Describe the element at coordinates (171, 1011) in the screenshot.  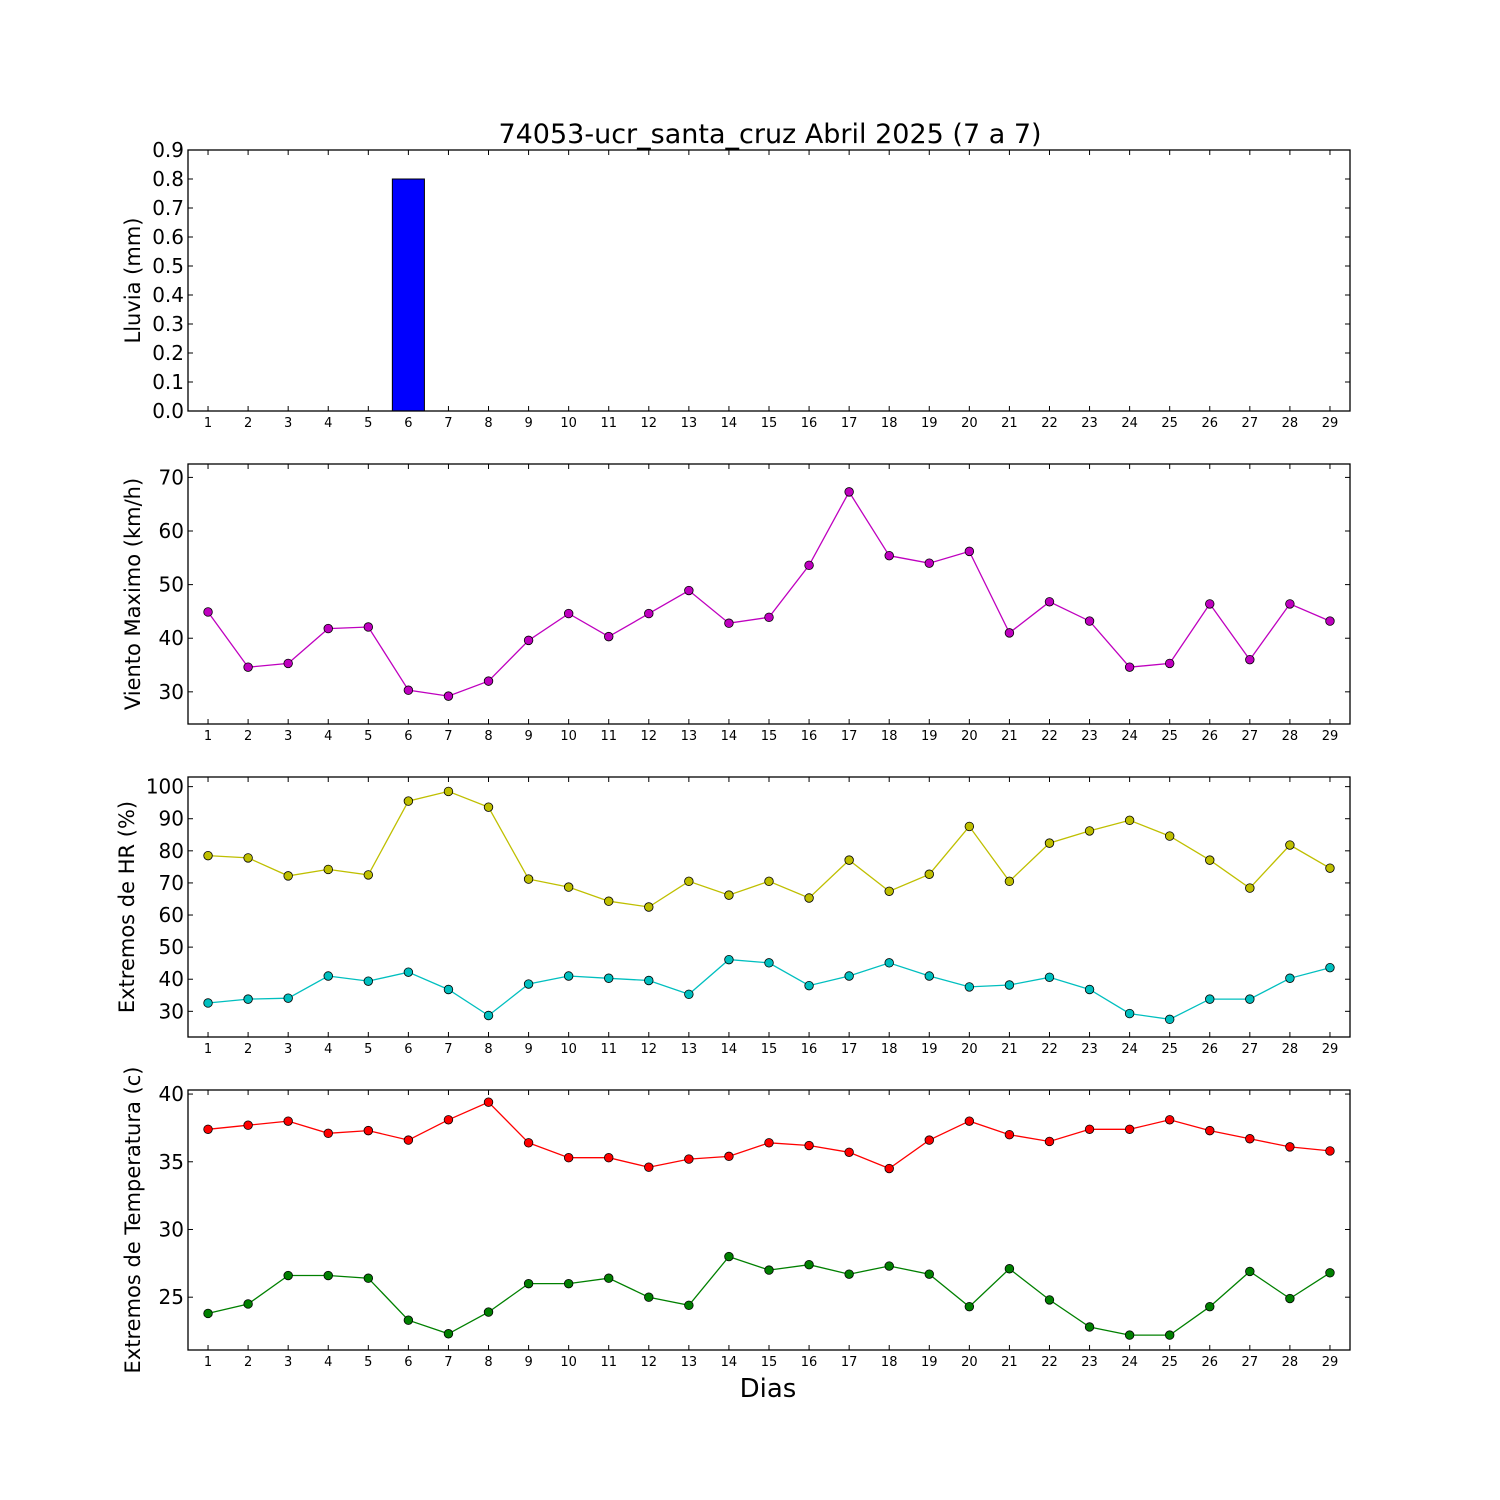
I see `y-tick-label: 30` at that location.